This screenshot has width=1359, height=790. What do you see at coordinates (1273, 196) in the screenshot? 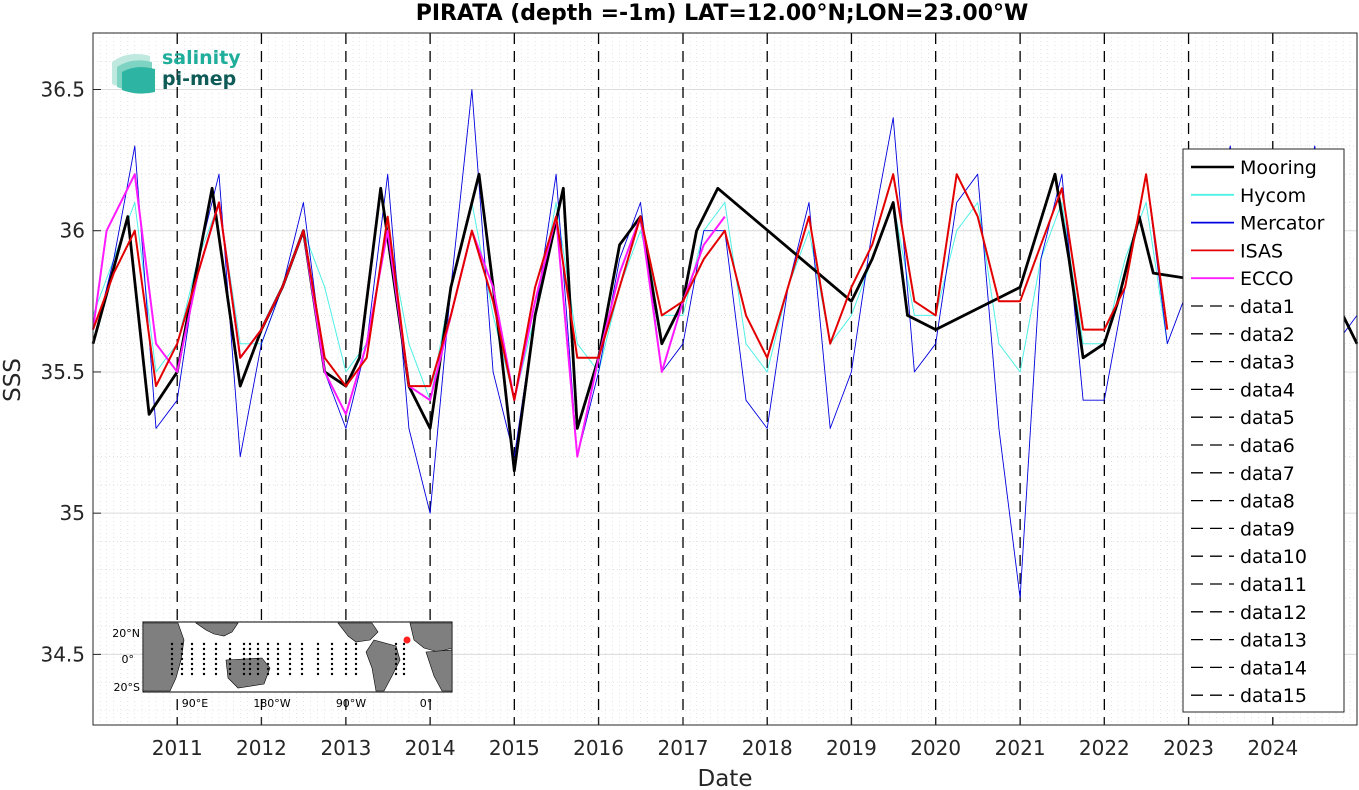
I see `legend-label: Hycom` at bounding box center [1273, 196].